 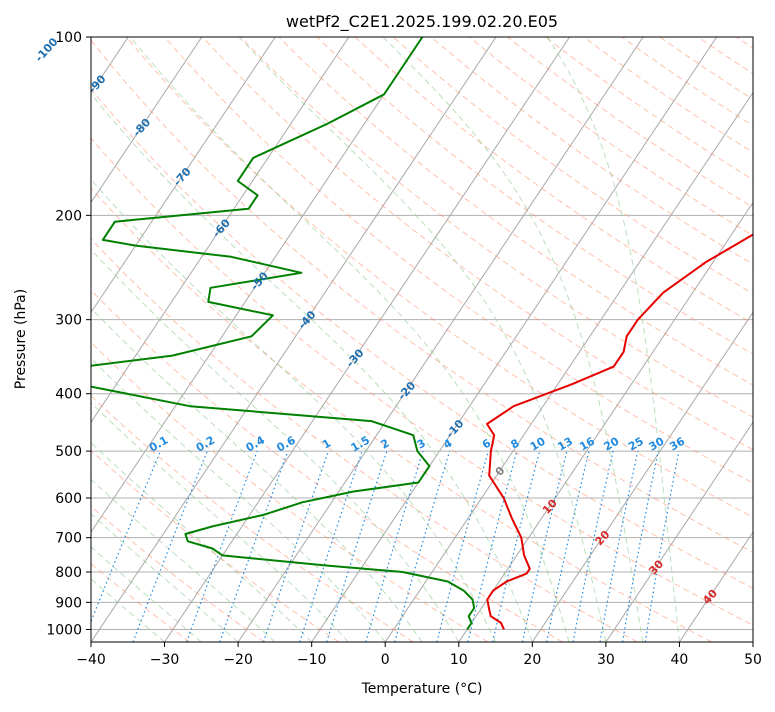 I want to click on x-tick-label: 30, so click(x=606, y=660).